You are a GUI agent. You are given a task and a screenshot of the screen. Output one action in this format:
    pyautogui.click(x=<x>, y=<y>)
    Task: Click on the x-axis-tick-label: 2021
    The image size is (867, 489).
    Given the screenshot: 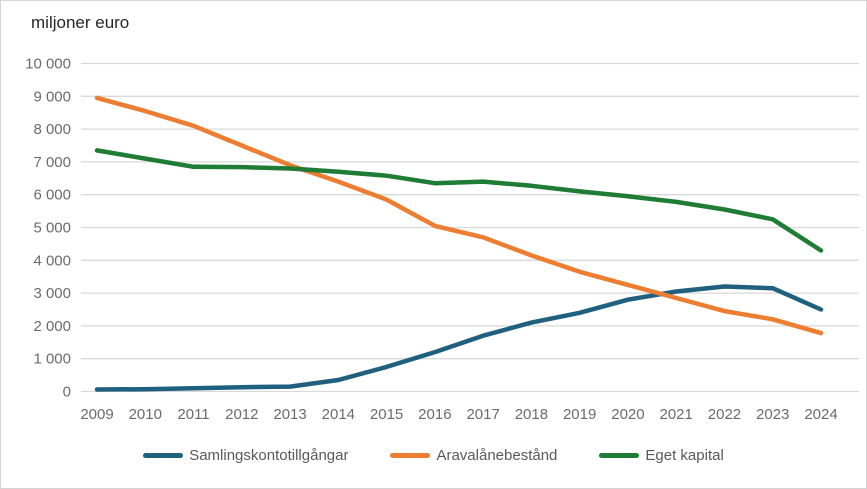 What is the action you would take?
    pyautogui.click(x=676, y=414)
    